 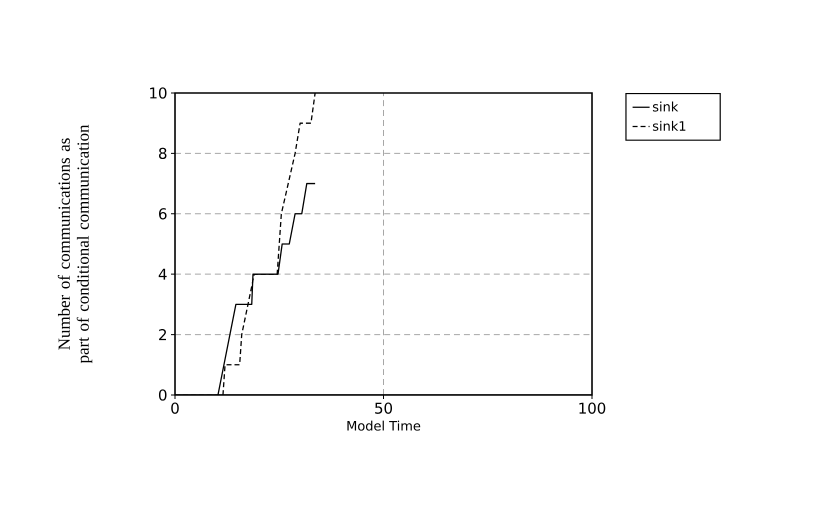 I want to click on y-tick-label: 4, so click(x=162, y=274).